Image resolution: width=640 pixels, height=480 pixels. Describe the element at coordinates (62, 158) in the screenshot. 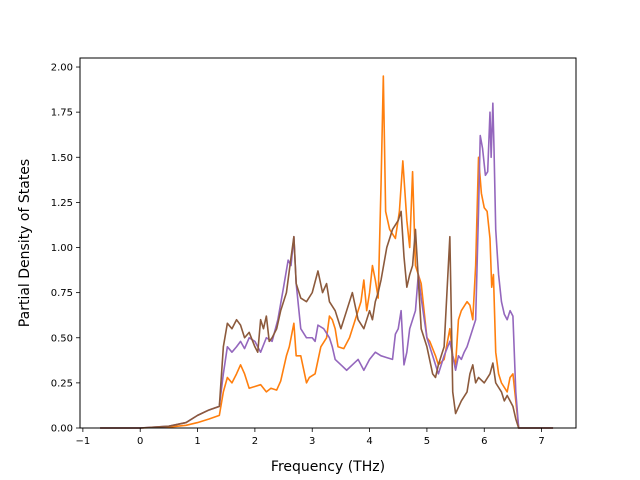

I see `y-tick-label: 1.50` at that location.